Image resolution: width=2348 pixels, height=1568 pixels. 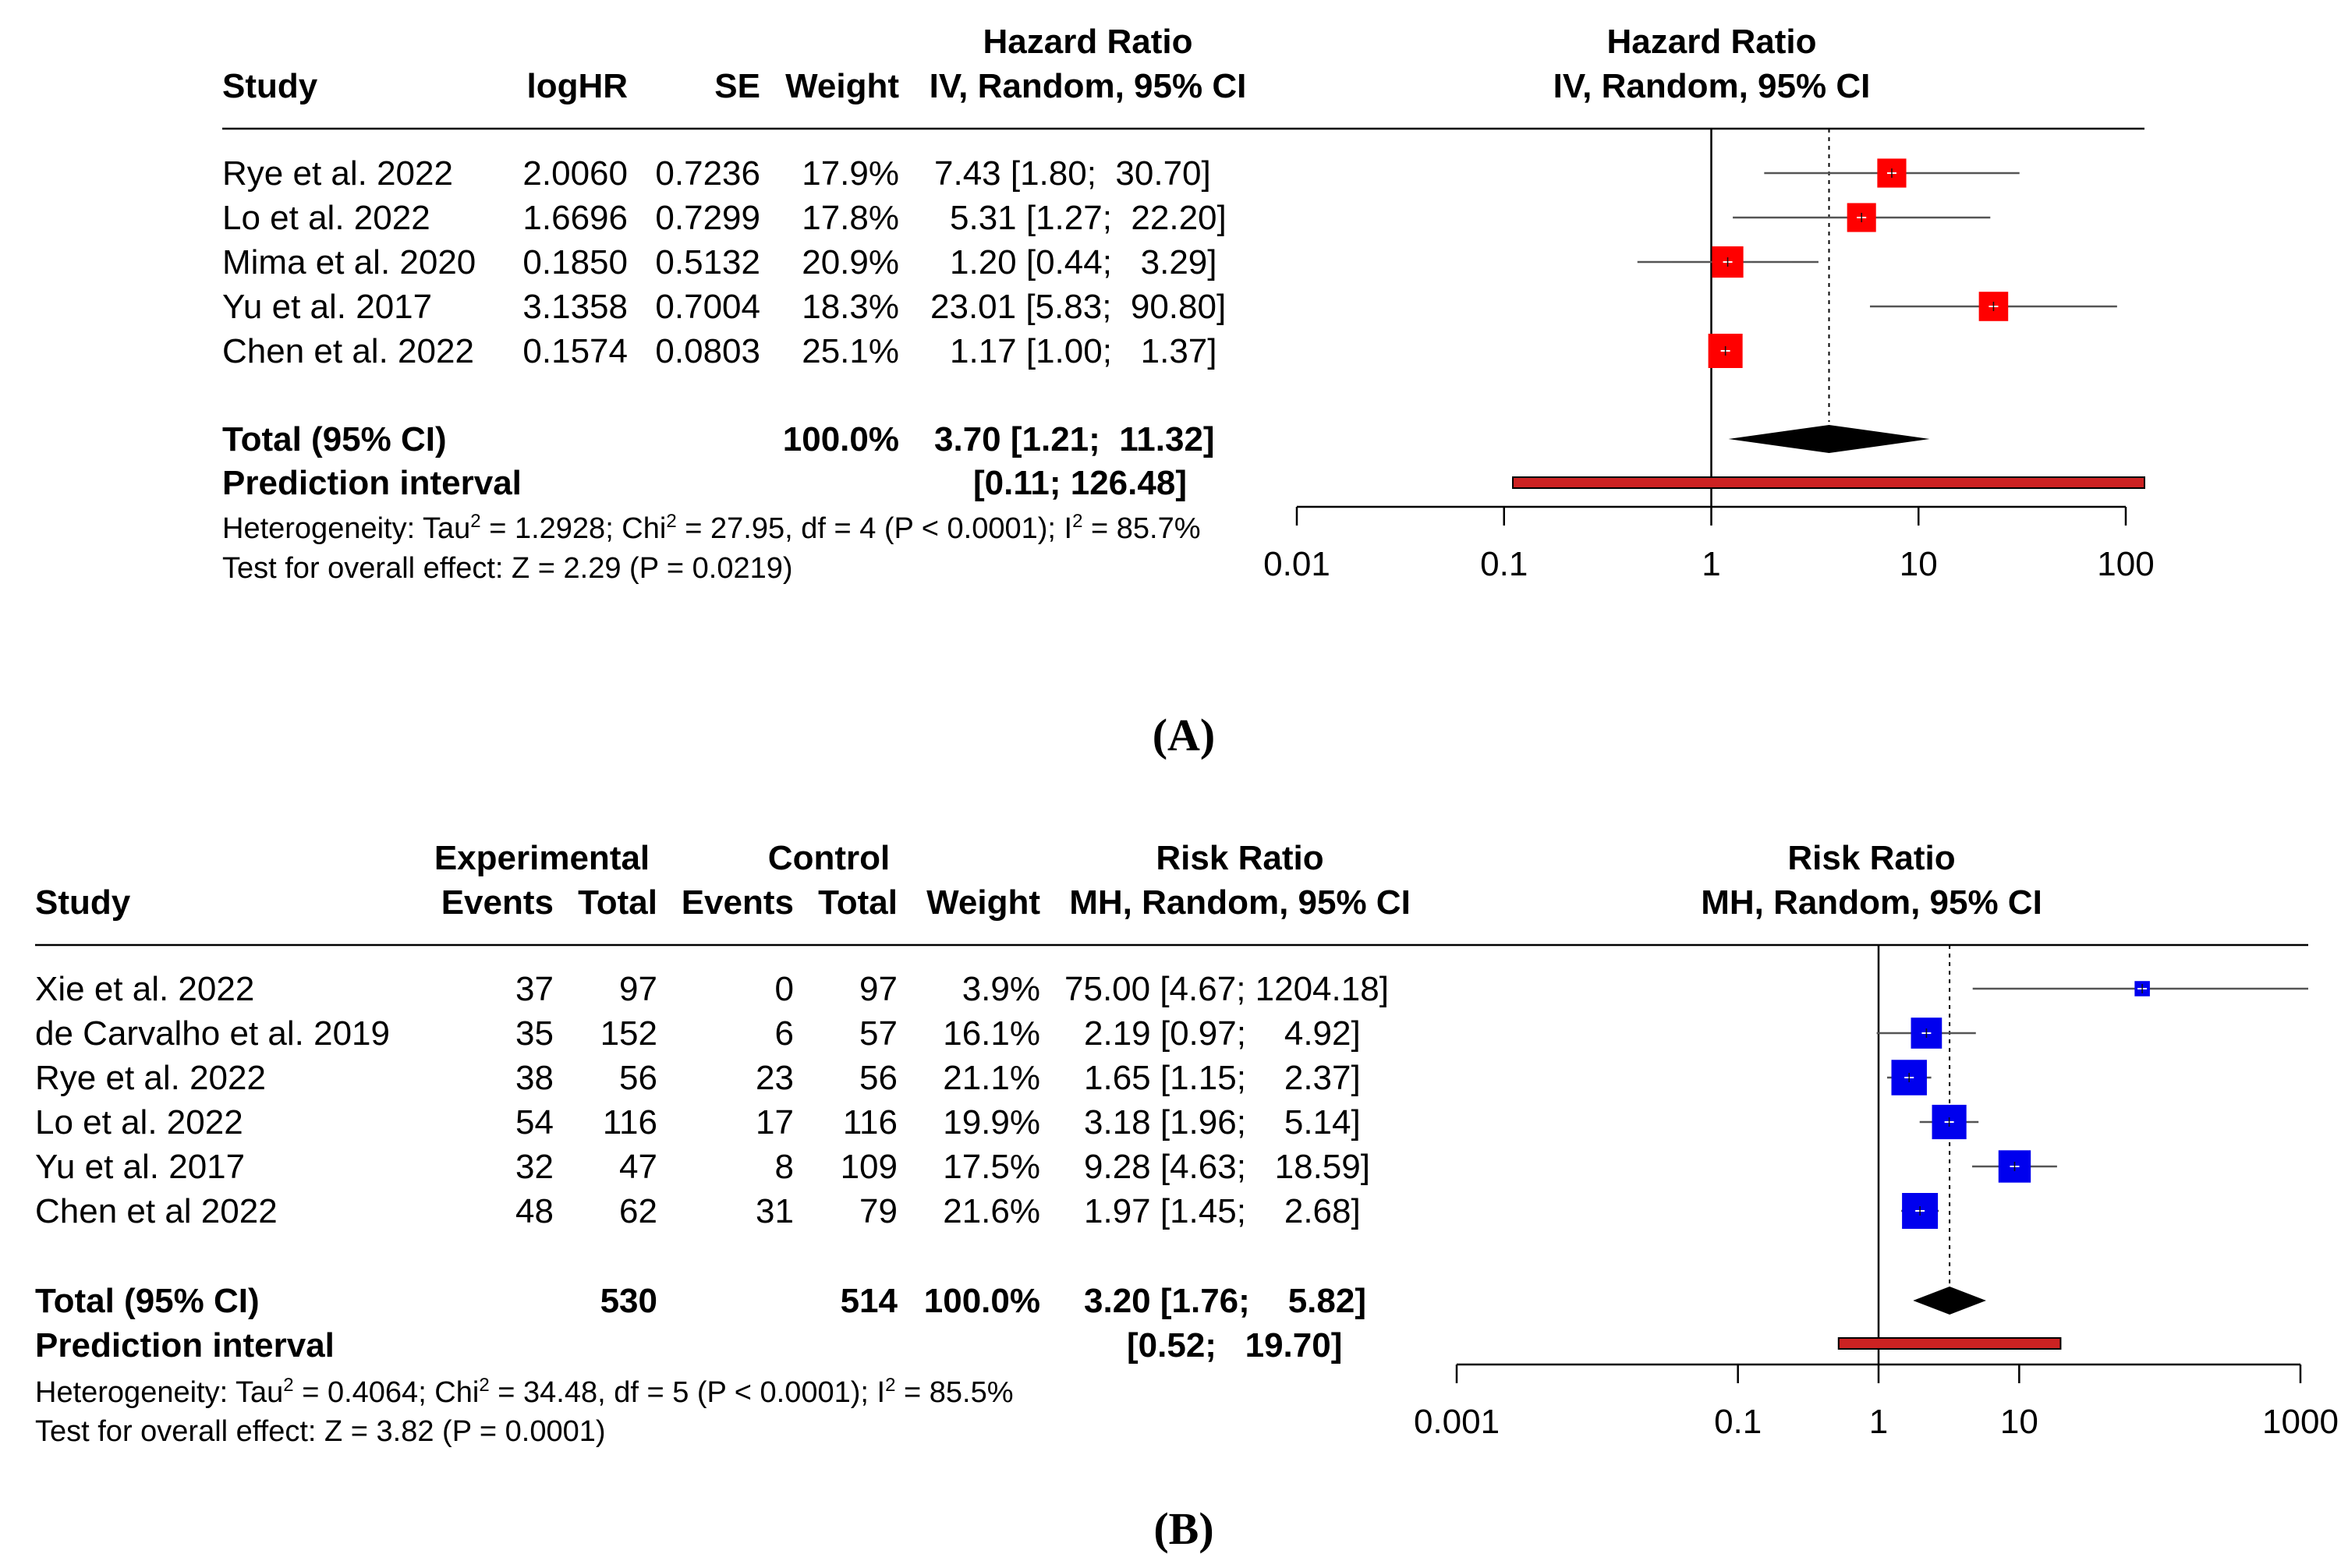 I want to click on a-study-ci: 23.01 [5.83; 90.80], so click(x=1078, y=307).